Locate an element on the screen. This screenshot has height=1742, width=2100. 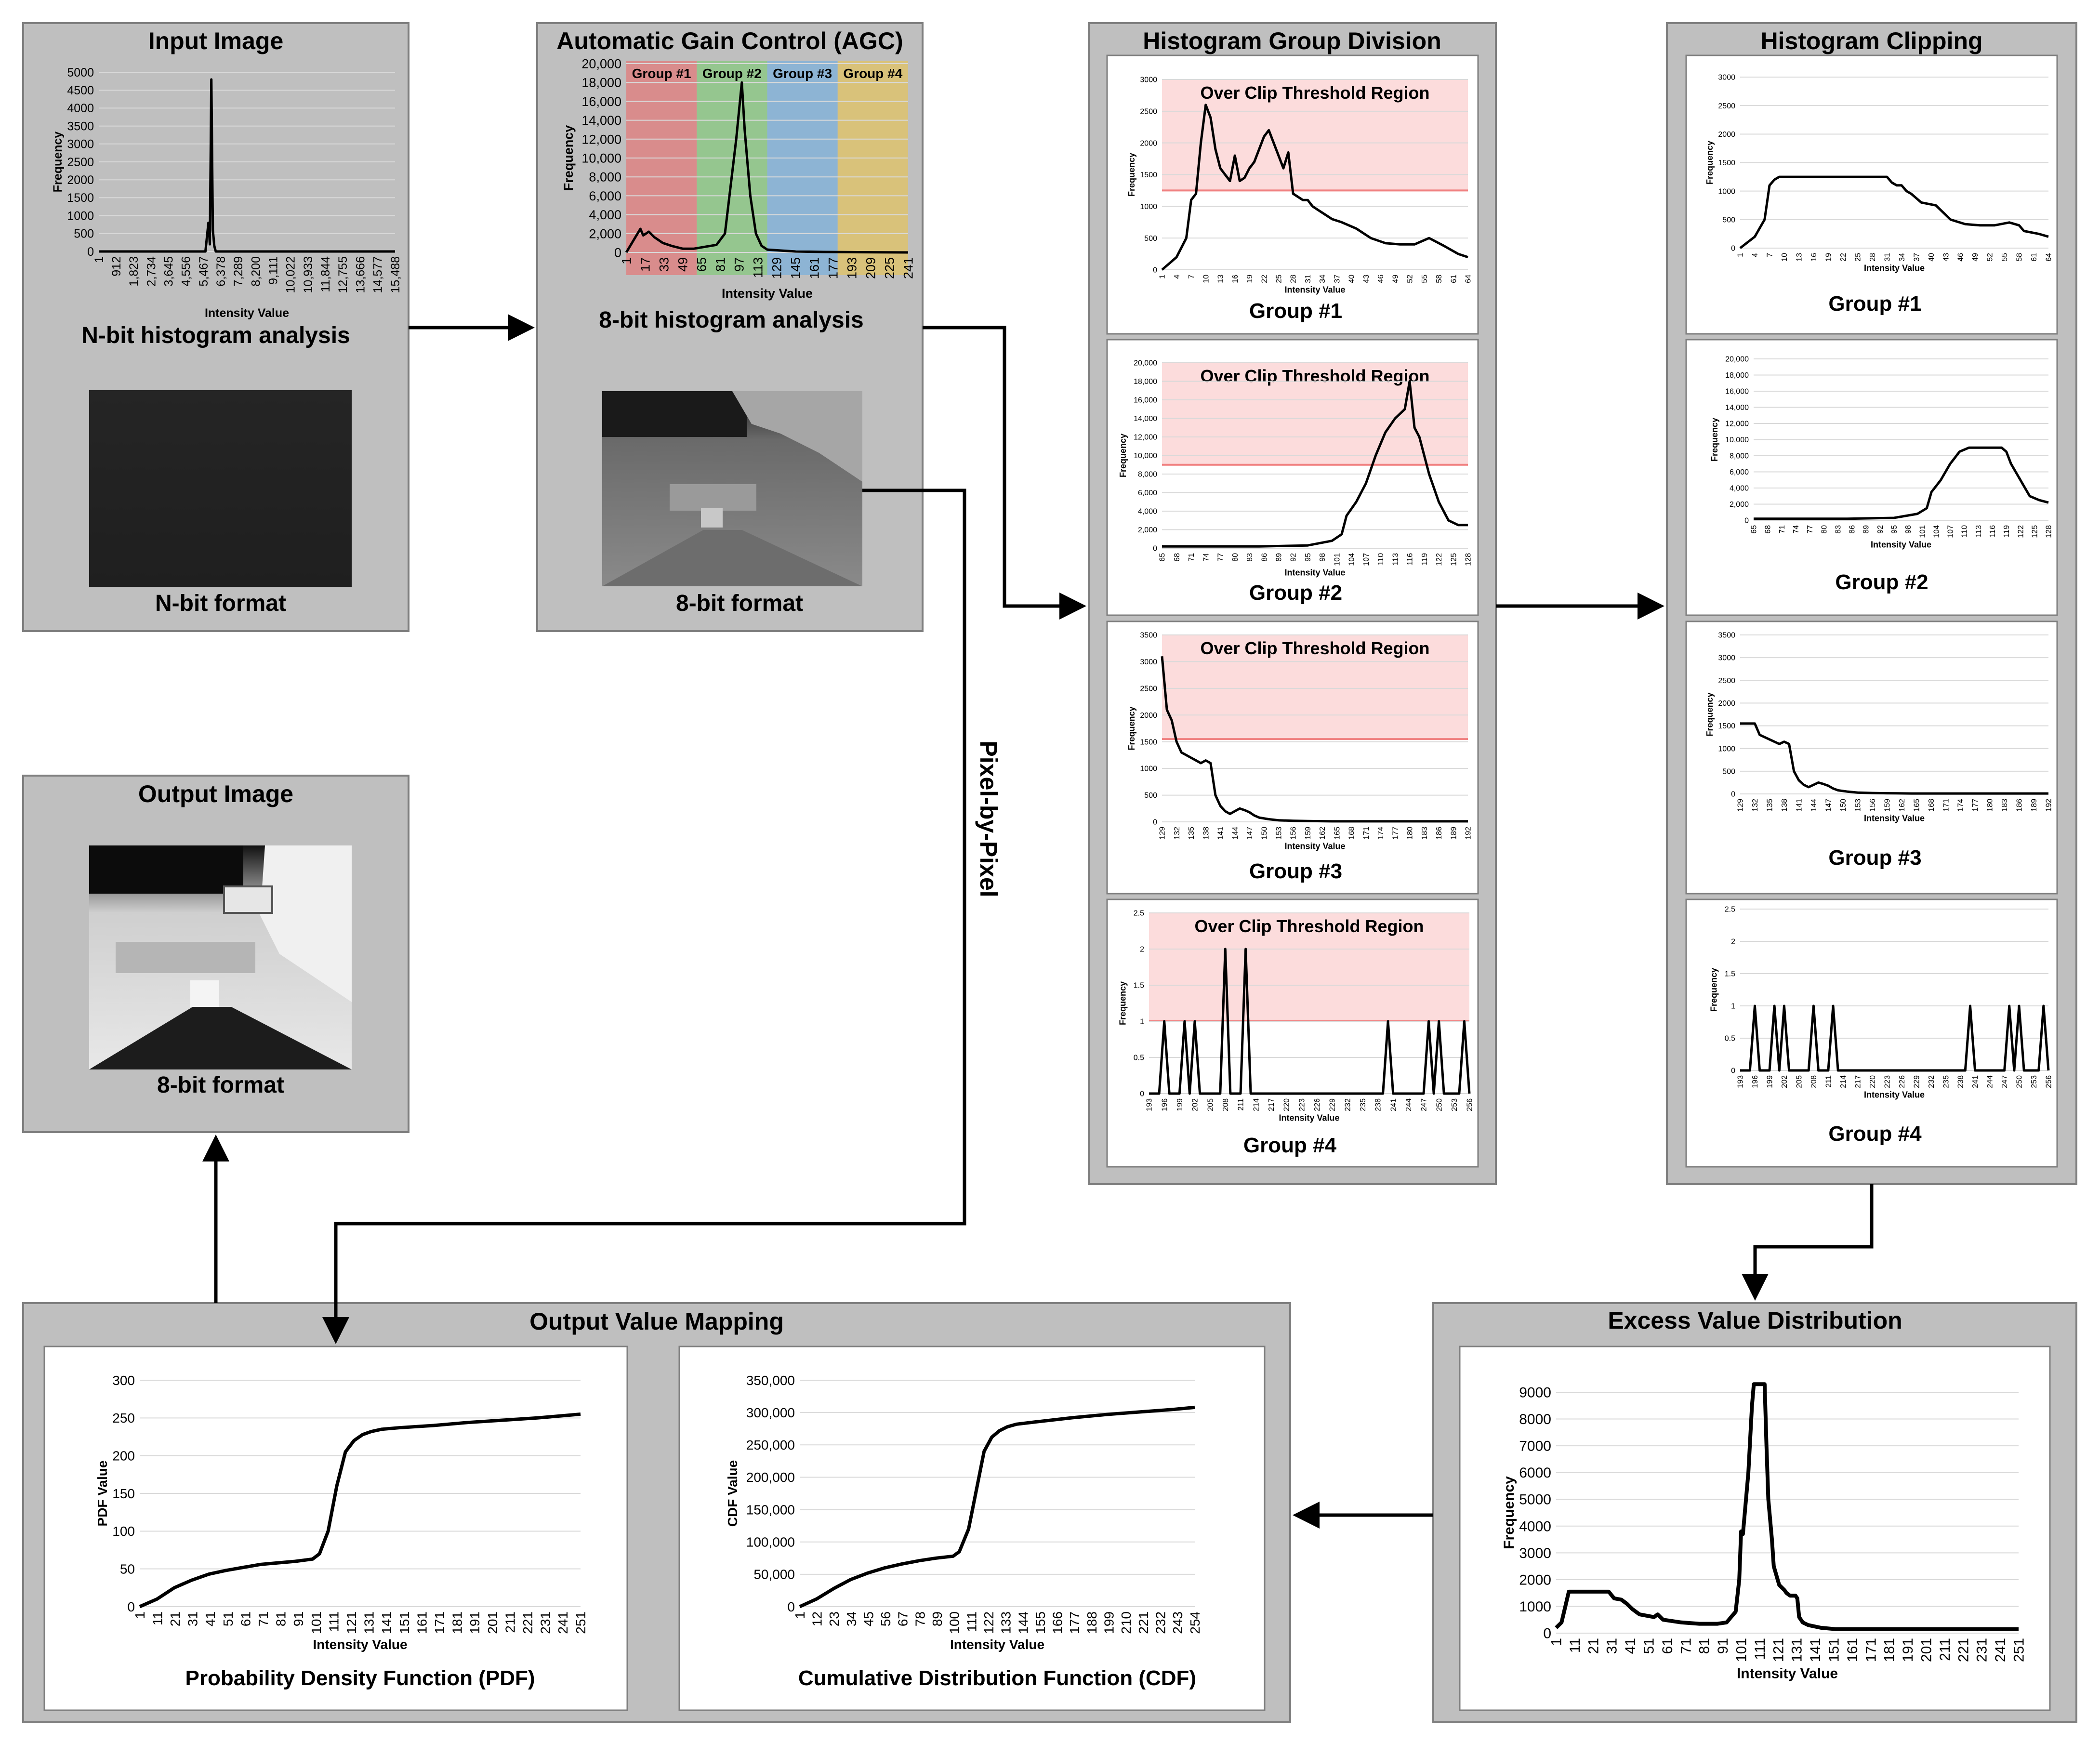
x-tick-label: 40 is located at coordinates (1932, 257).